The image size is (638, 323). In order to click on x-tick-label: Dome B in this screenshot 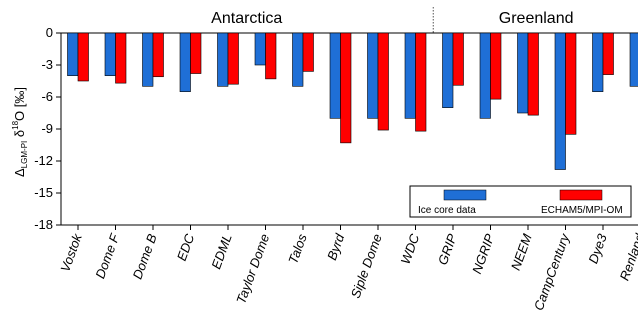, I will do `click(145, 257)`.